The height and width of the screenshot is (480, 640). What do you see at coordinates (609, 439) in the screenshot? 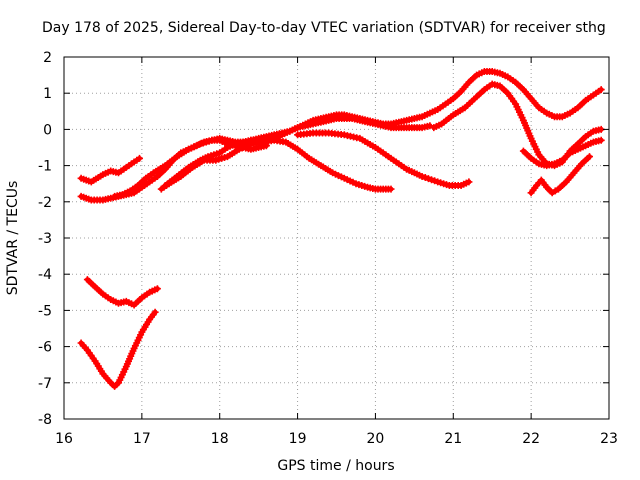
I see `x-tick-label: 23` at bounding box center [609, 439].